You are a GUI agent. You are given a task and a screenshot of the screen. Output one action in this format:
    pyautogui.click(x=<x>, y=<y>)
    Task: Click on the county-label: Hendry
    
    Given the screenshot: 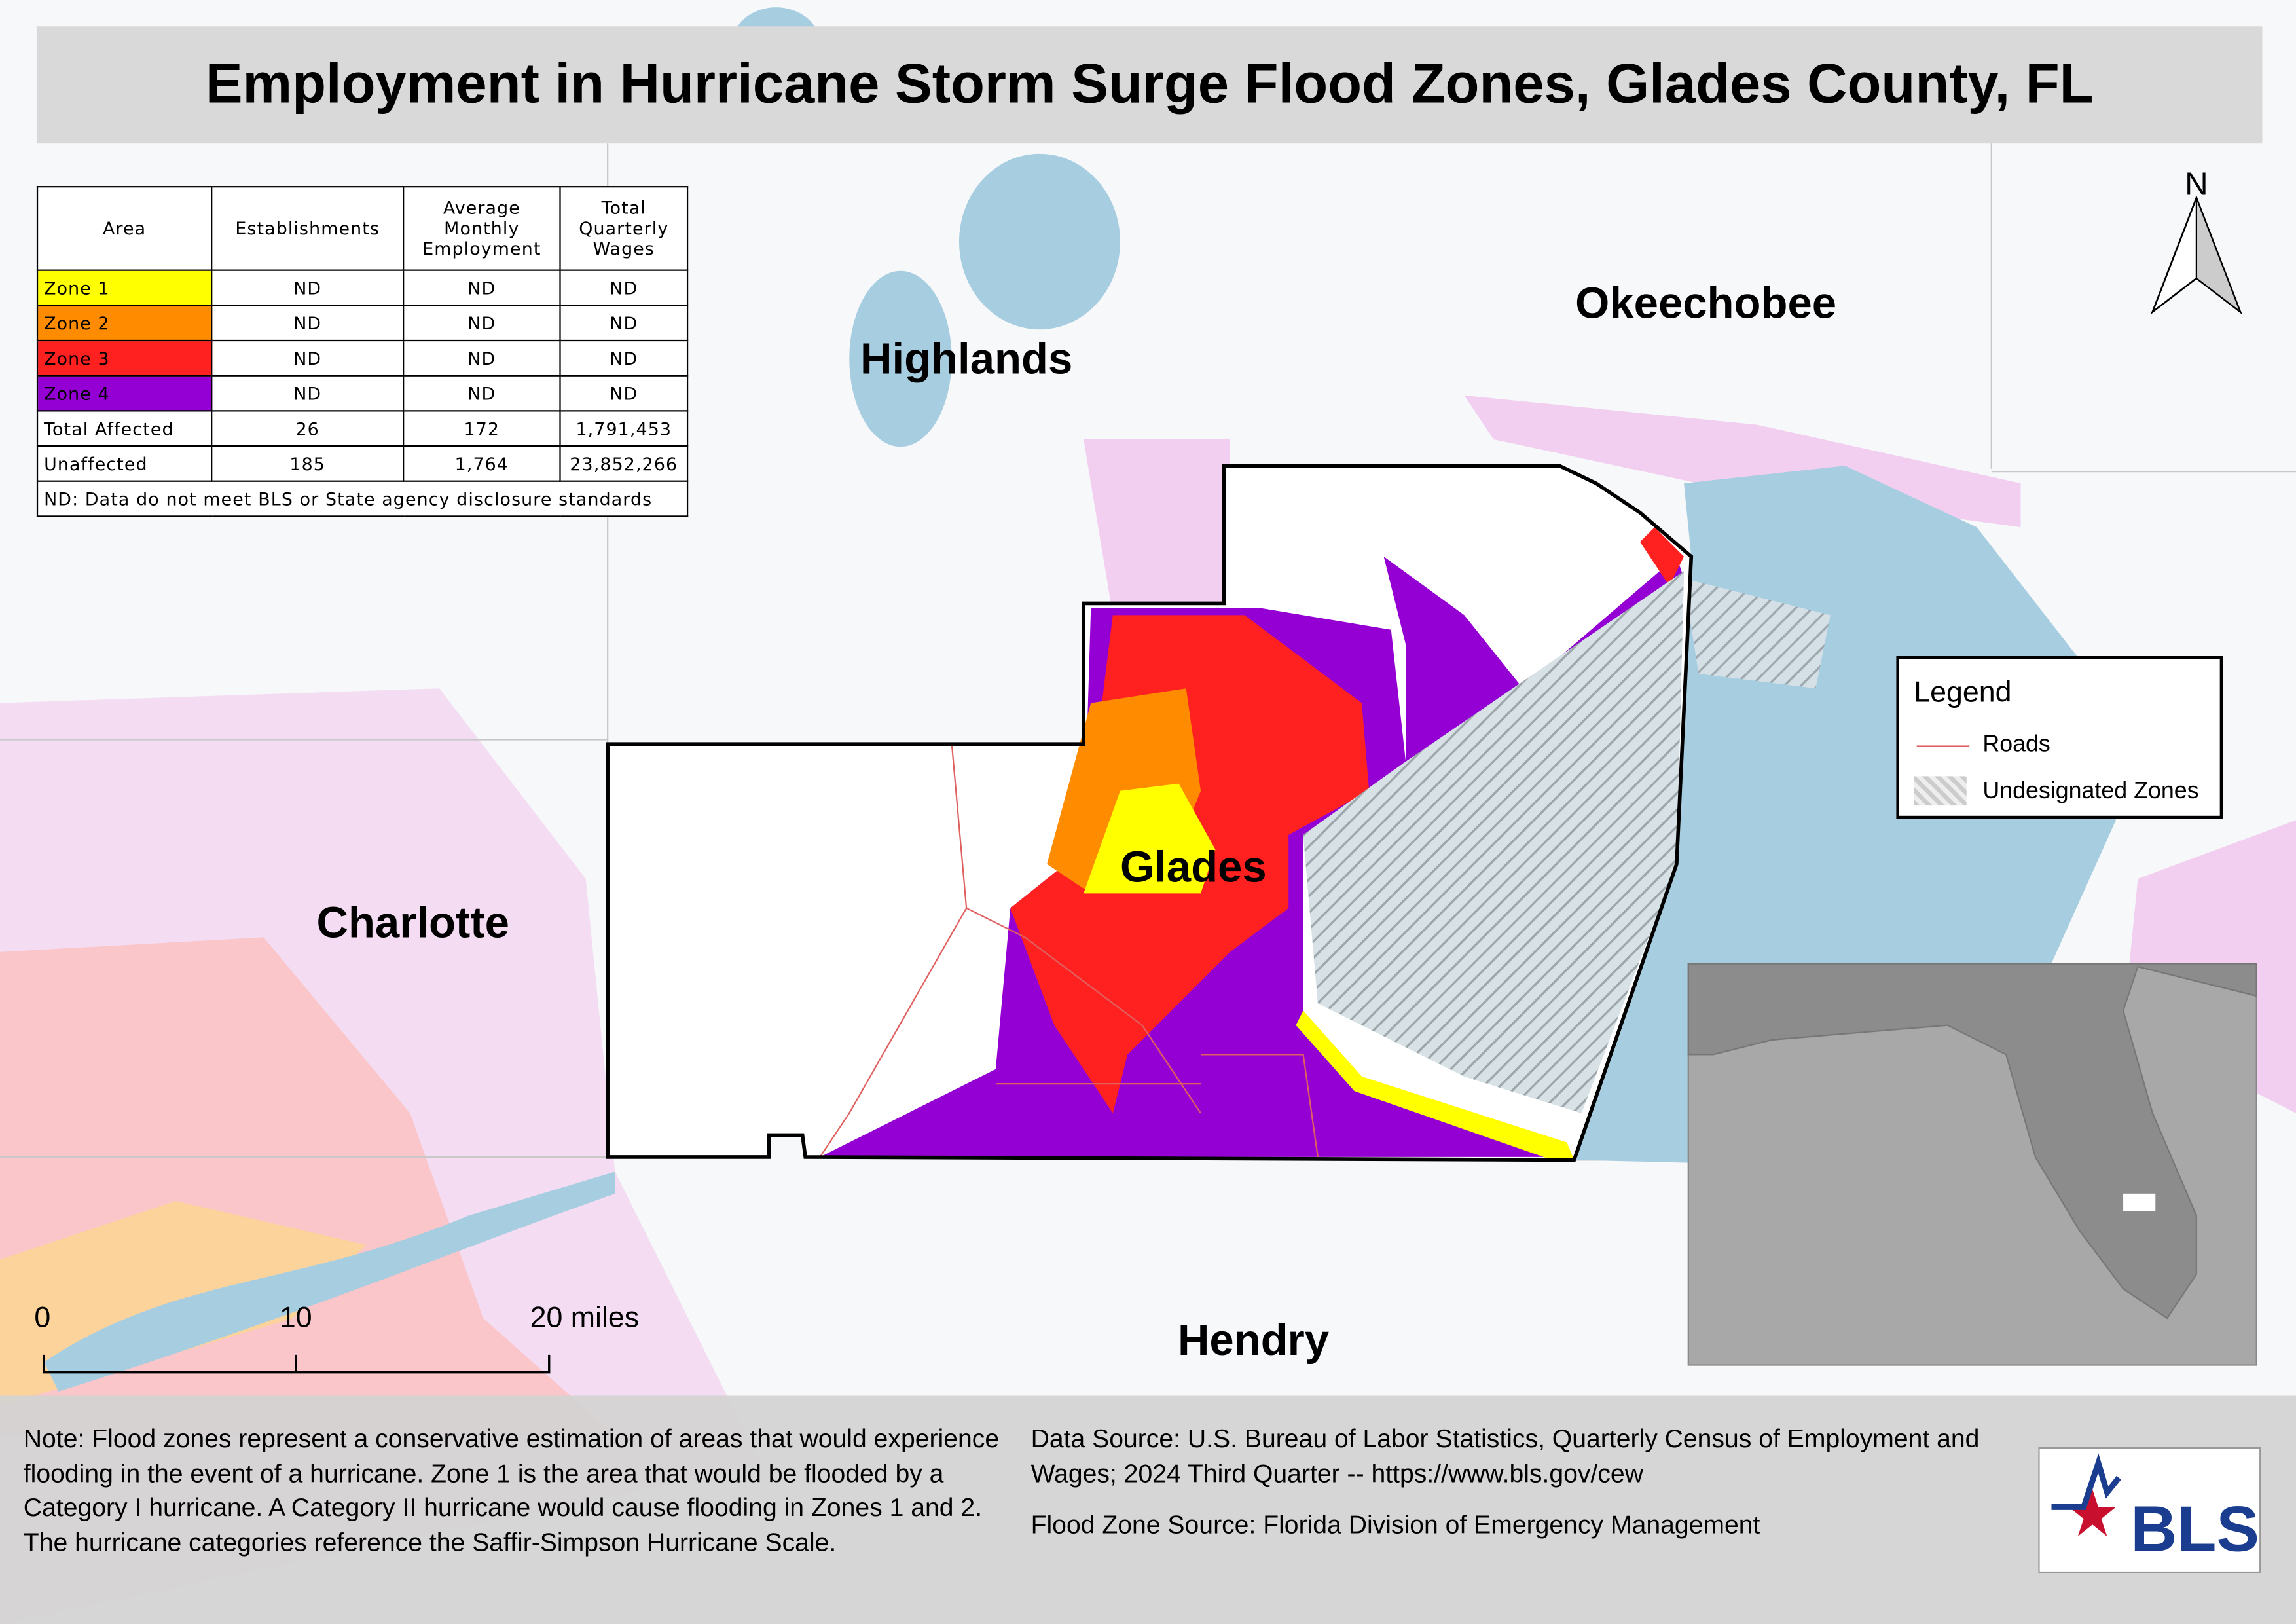 What is the action you would take?
    pyautogui.click(x=1253, y=1340)
    